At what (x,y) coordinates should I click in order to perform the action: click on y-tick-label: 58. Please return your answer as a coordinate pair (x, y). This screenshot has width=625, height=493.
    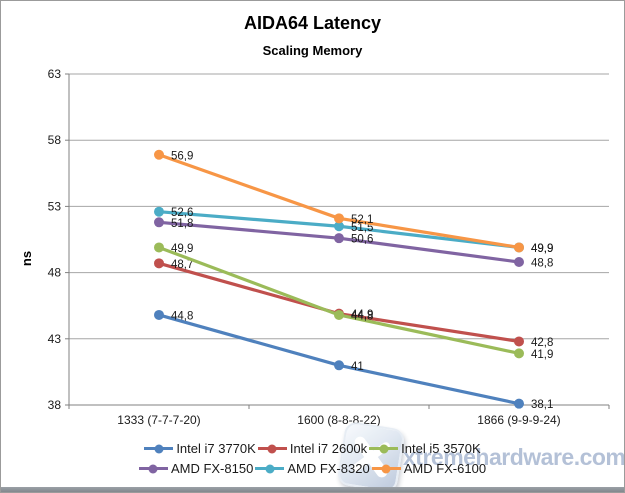
    Looking at the image, I should click on (55, 140).